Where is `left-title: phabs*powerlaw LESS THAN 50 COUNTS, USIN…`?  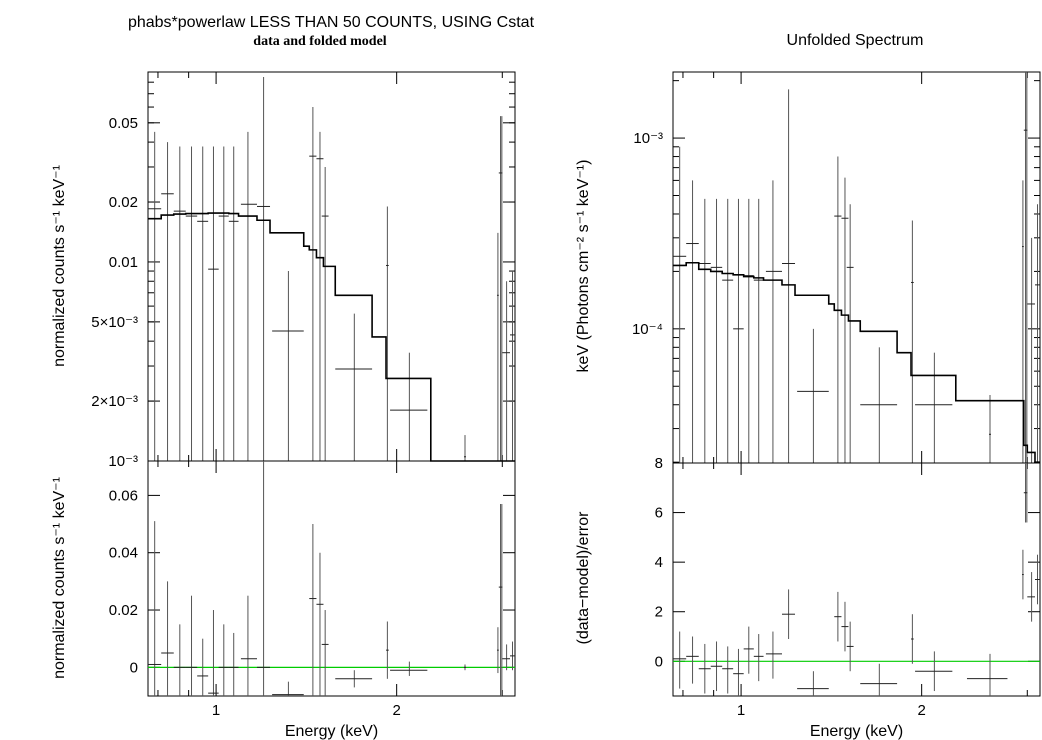
left-title: phabs*powerlaw LESS THAN 50 COUNTS, USIN… is located at coordinates (331, 22).